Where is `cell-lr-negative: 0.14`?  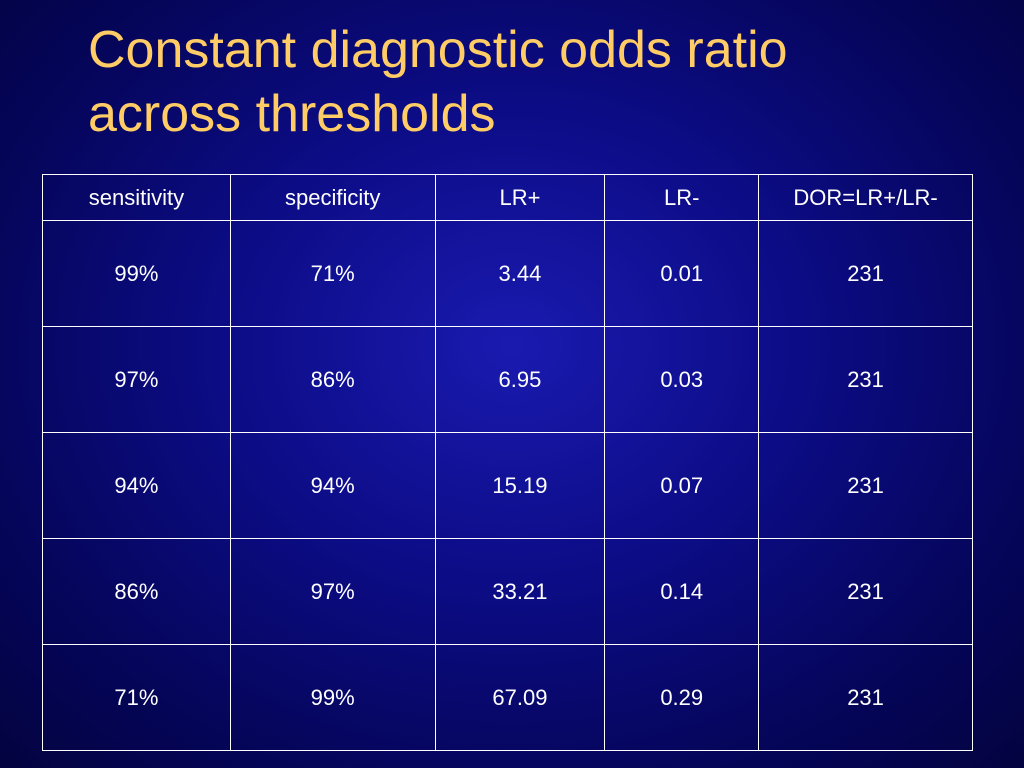 cell-lr-negative: 0.14 is located at coordinates (682, 591).